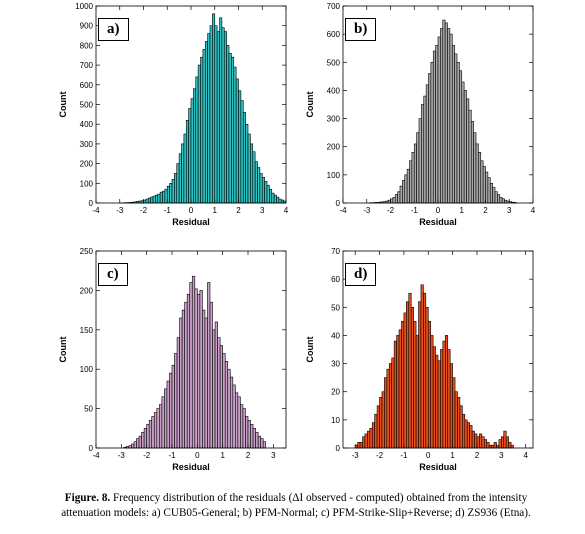  I want to click on y-tick-label: 70, so click(335, 251).